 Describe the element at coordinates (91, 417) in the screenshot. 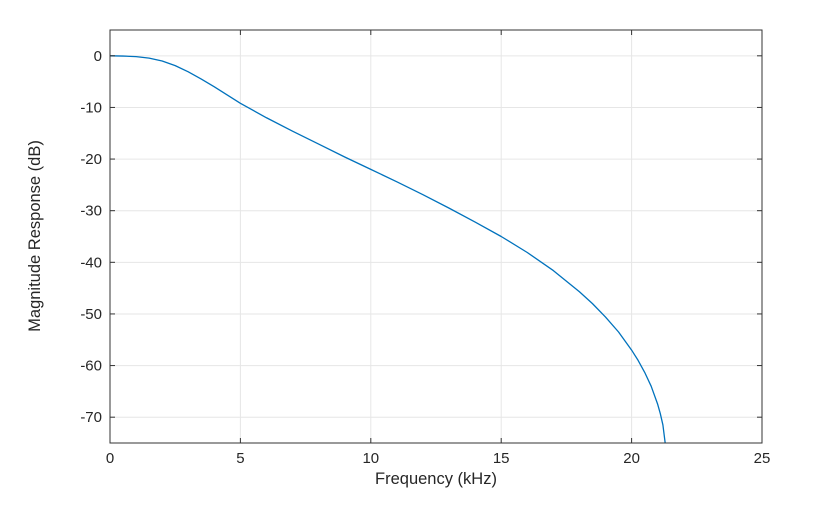

I see `y-tick-label: -70` at that location.